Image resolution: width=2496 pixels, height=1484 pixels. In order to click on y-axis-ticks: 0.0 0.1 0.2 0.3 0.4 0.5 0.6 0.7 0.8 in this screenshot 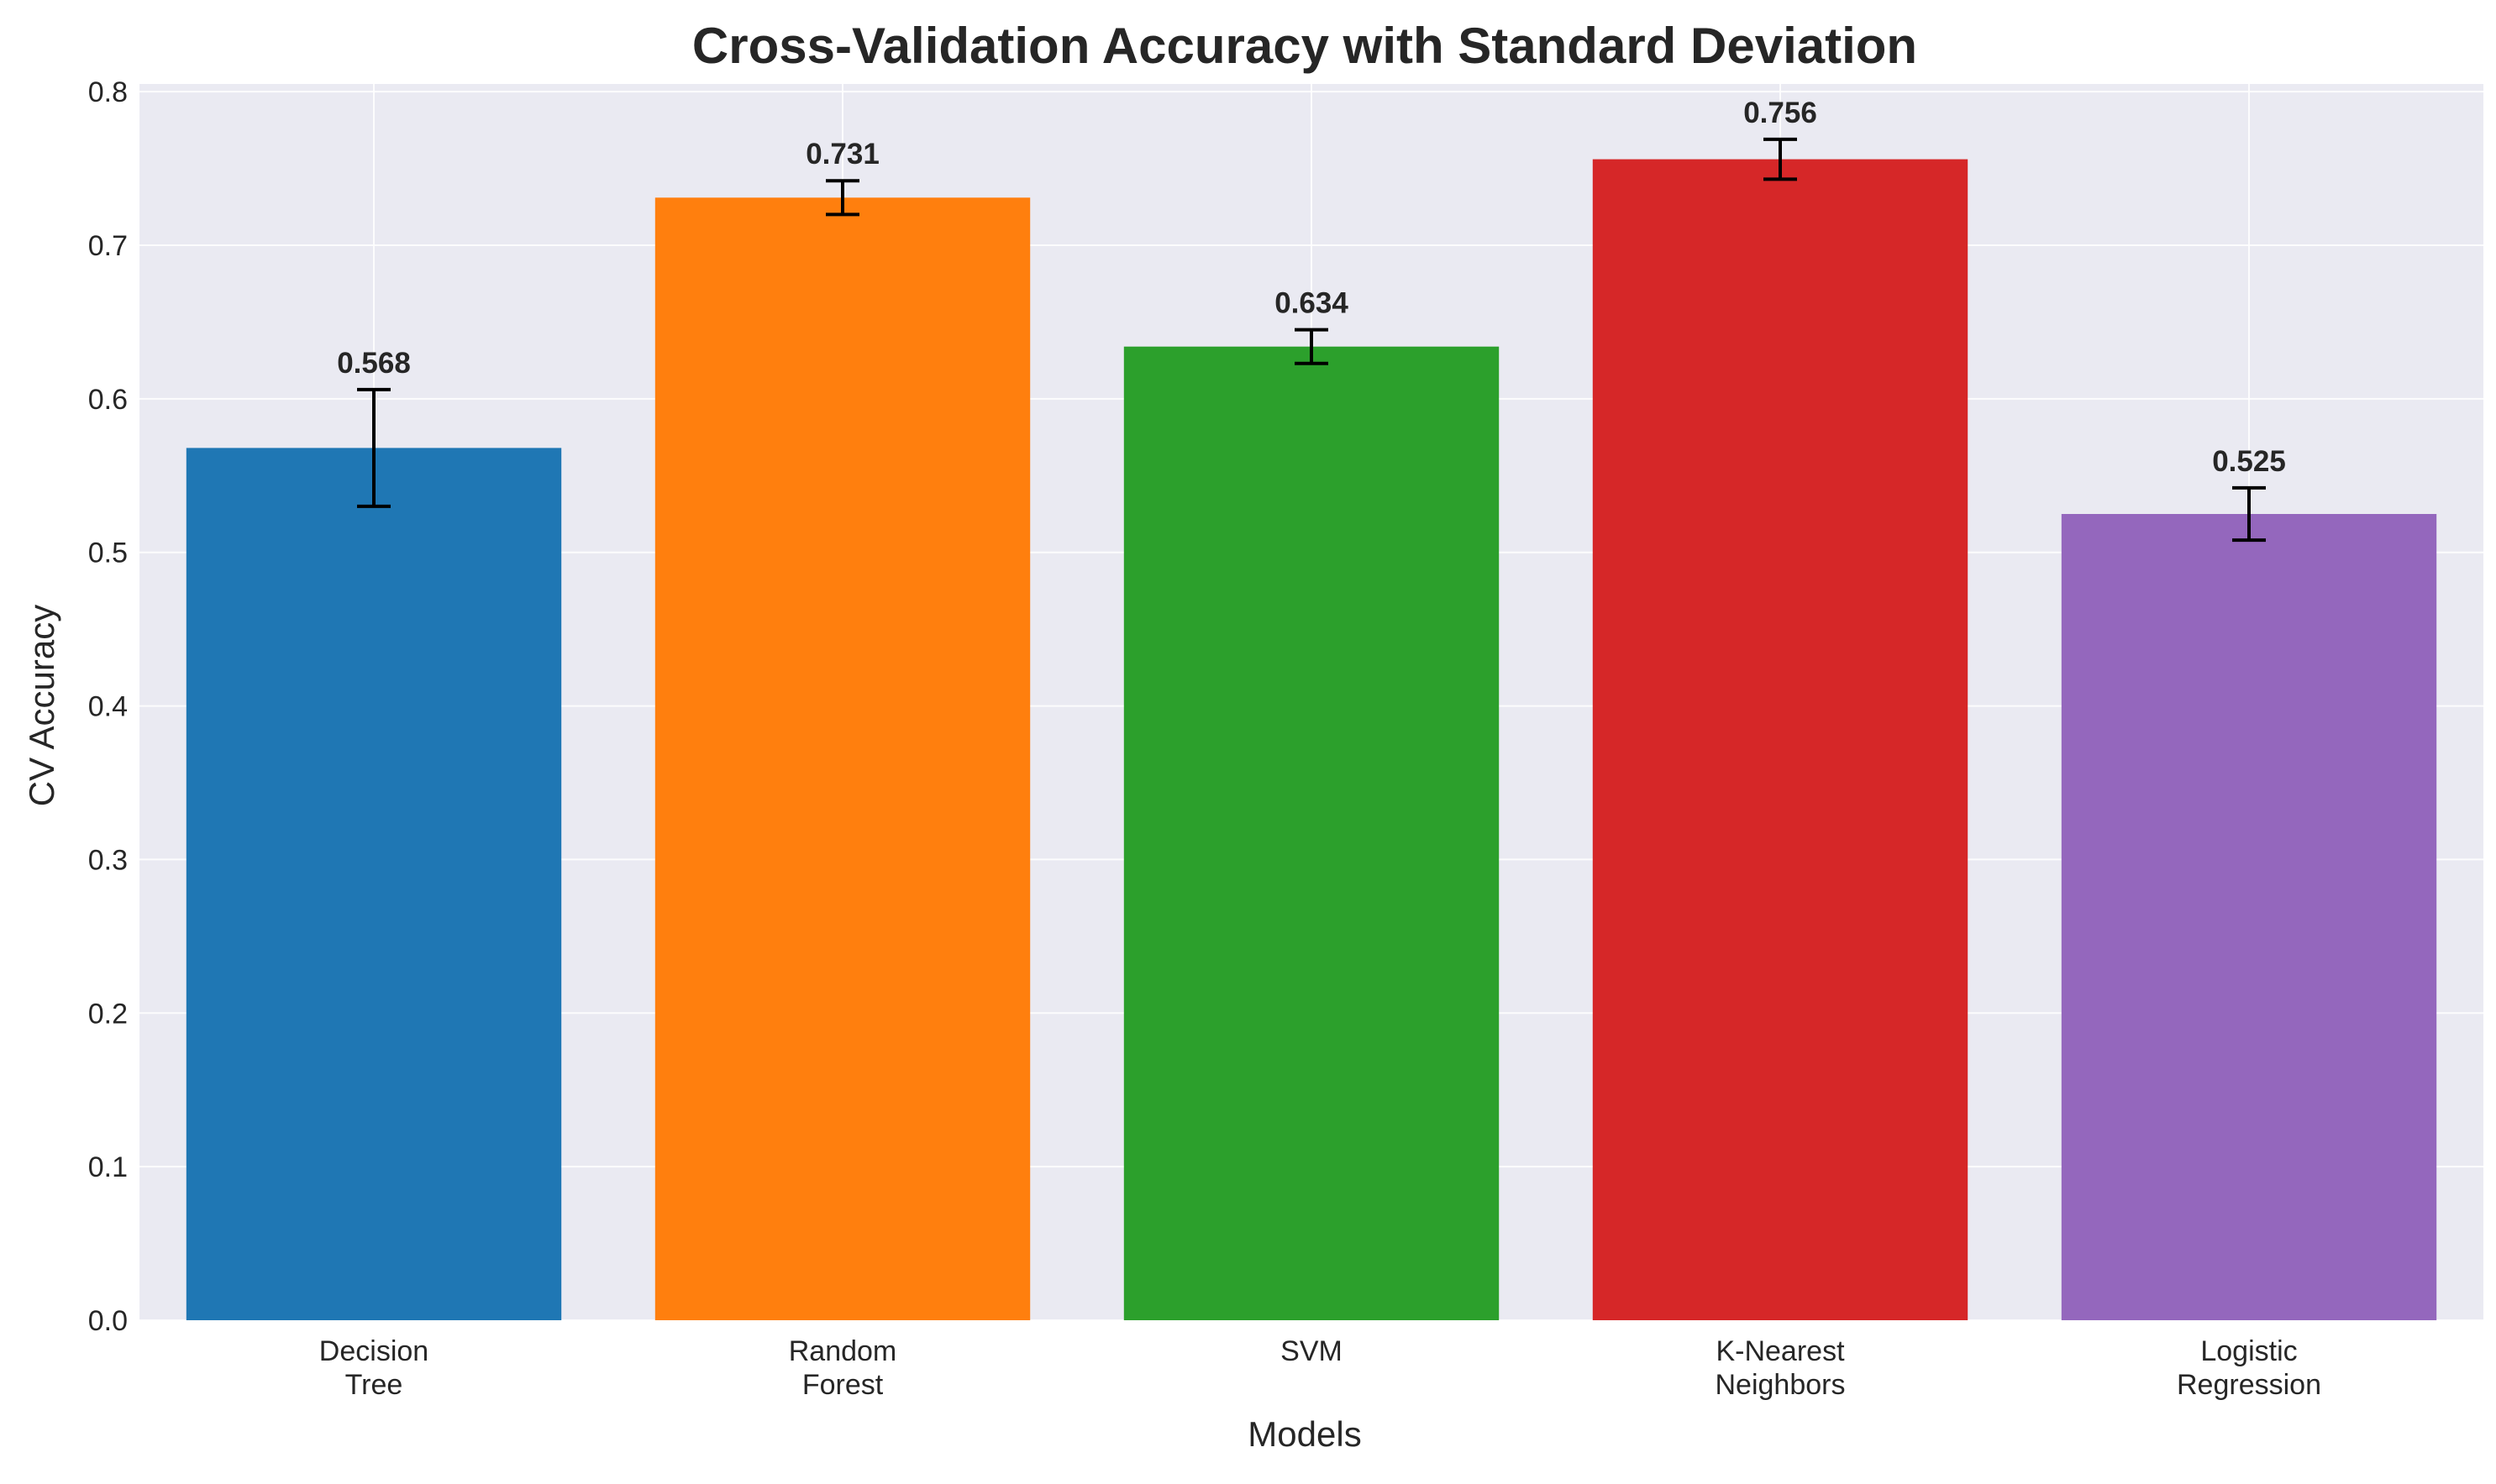, I will do `click(108, 707)`.